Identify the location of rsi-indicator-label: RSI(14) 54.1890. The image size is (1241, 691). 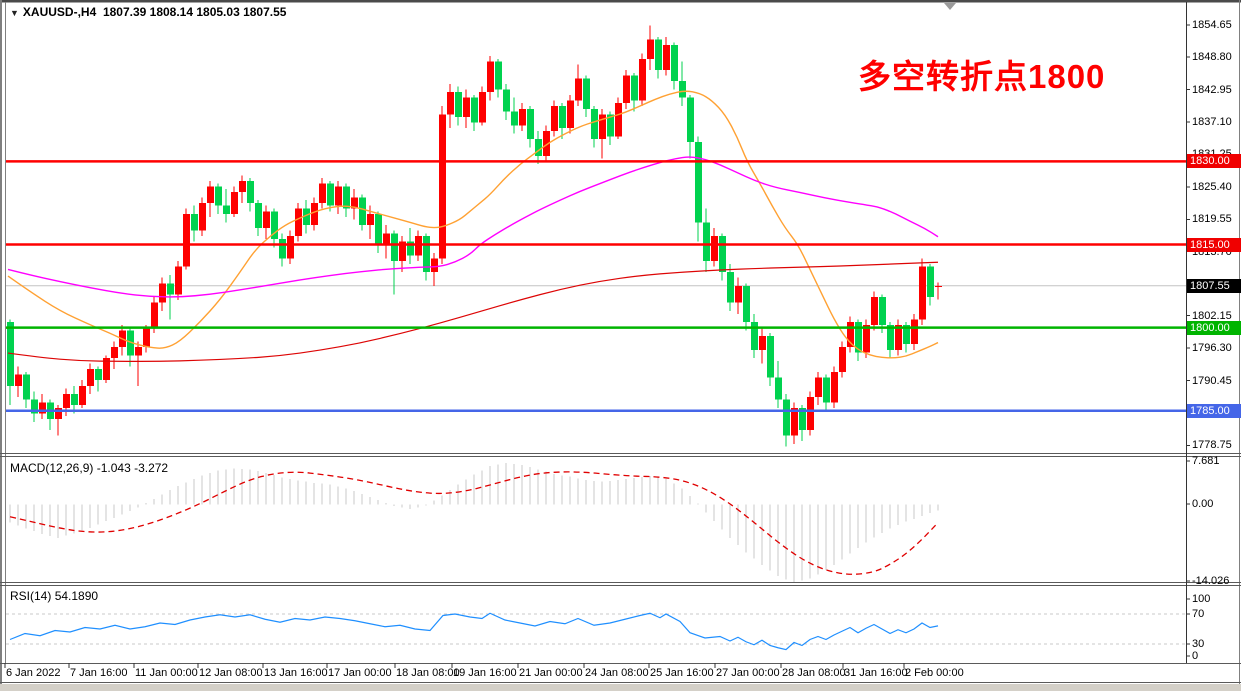
(54, 596).